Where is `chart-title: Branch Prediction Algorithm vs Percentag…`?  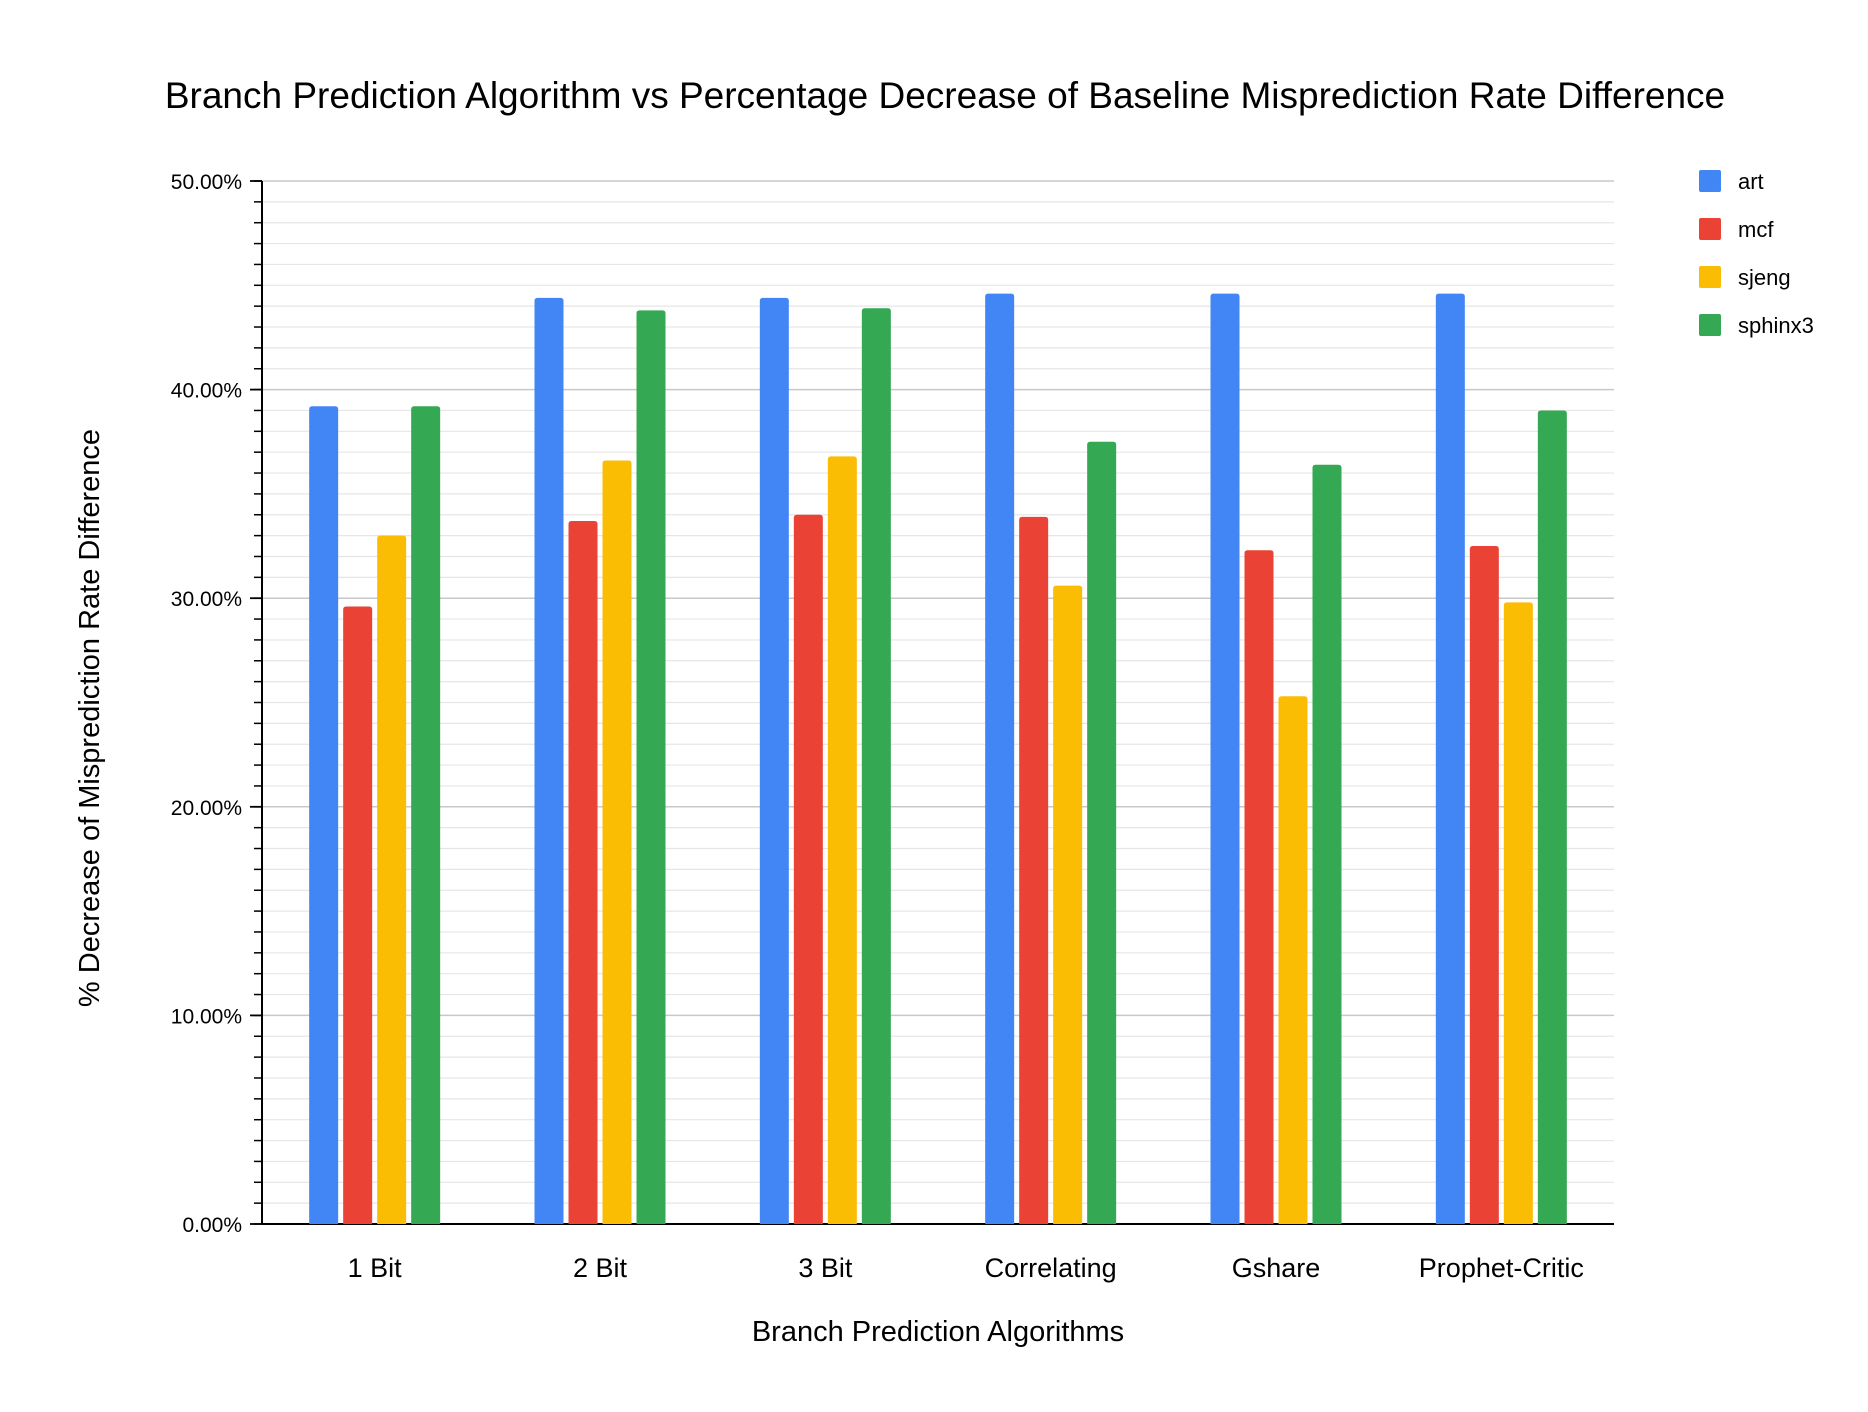 chart-title: Branch Prediction Algorithm vs Percentag… is located at coordinates (945, 95).